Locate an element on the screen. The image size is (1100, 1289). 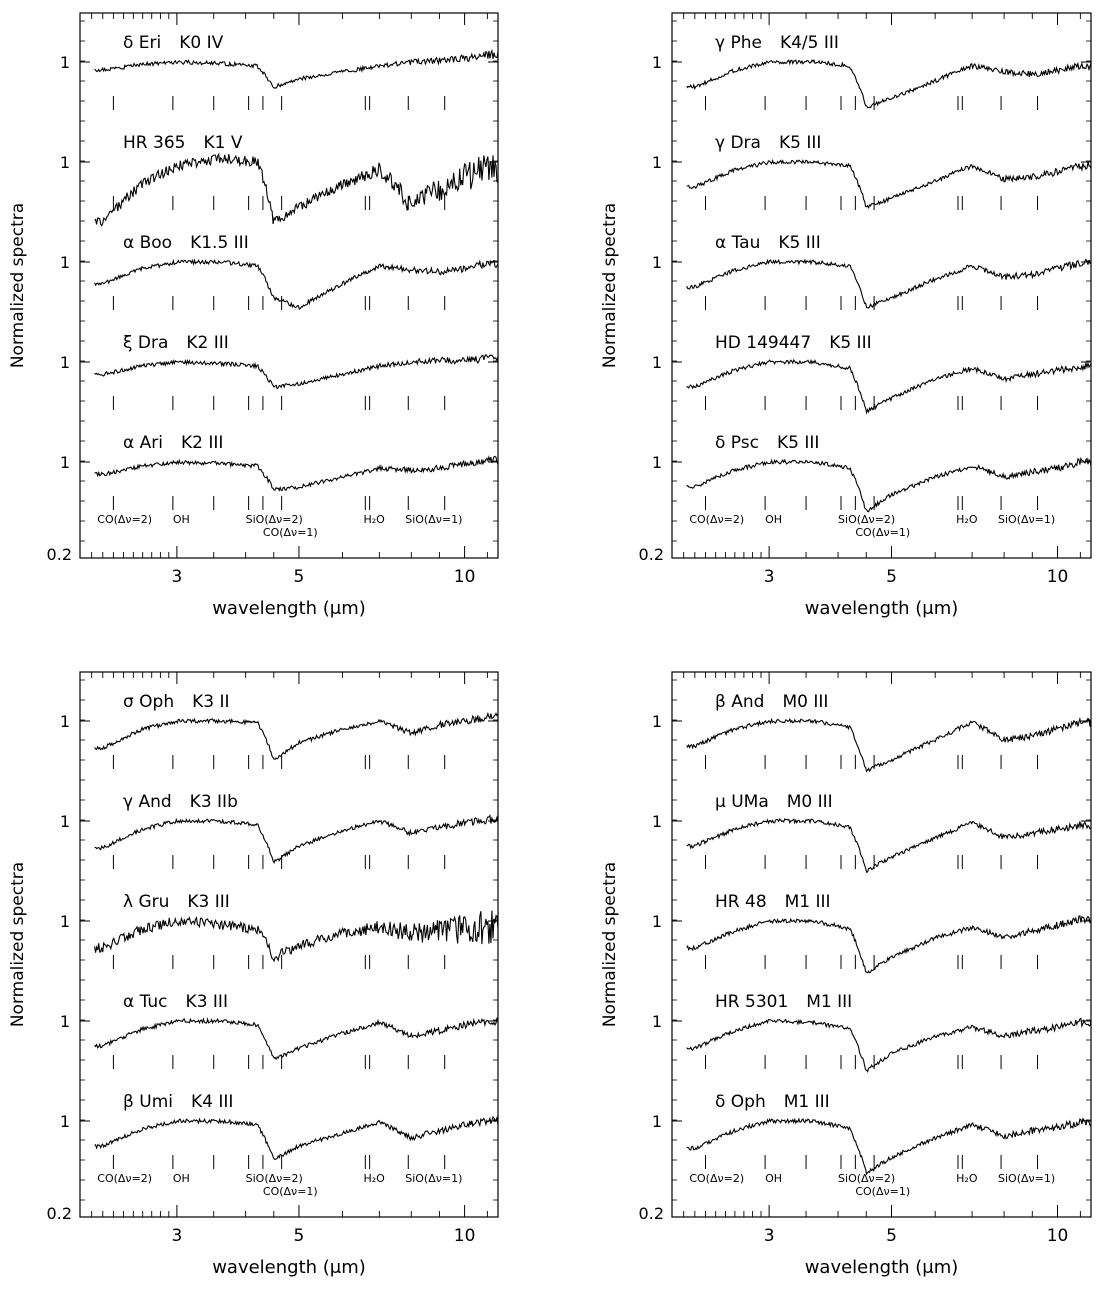
star-spectral-type: K3 III is located at coordinates (207, 1002).